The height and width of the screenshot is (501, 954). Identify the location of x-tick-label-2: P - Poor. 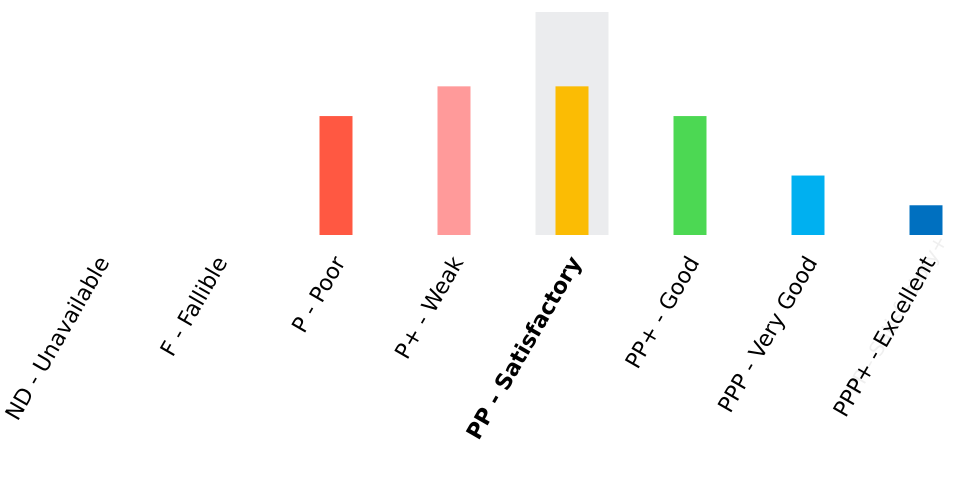
(320, 295).